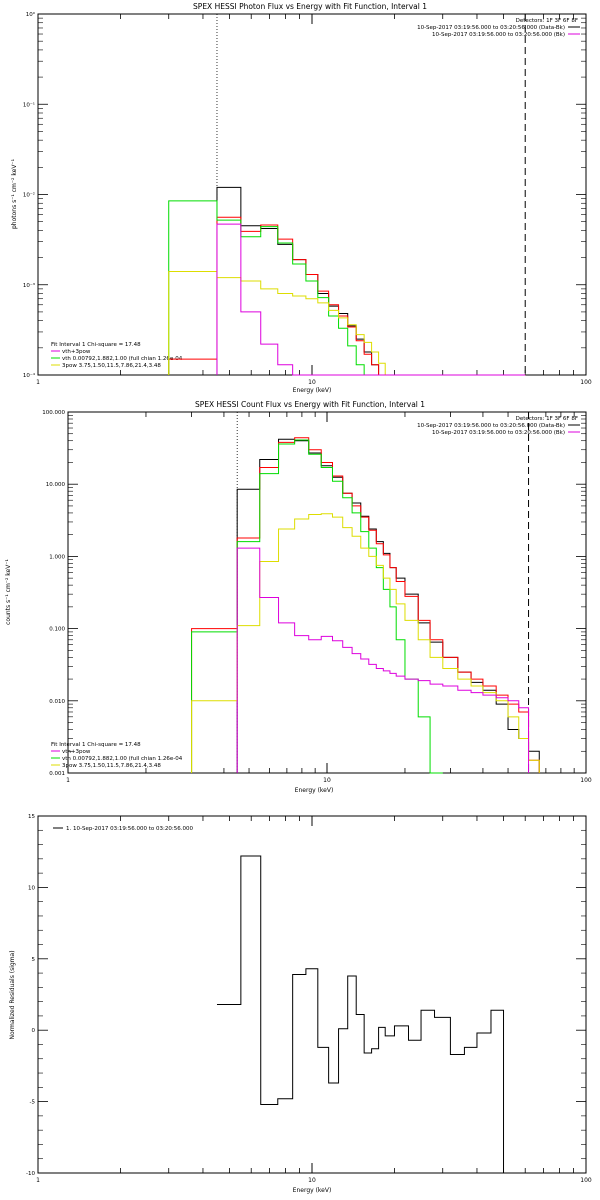 The height and width of the screenshot is (1200, 600). Describe the element at coordinates (29, 104) in the screenshot. I see `y-tick-label: 10⁻¹` at that location.